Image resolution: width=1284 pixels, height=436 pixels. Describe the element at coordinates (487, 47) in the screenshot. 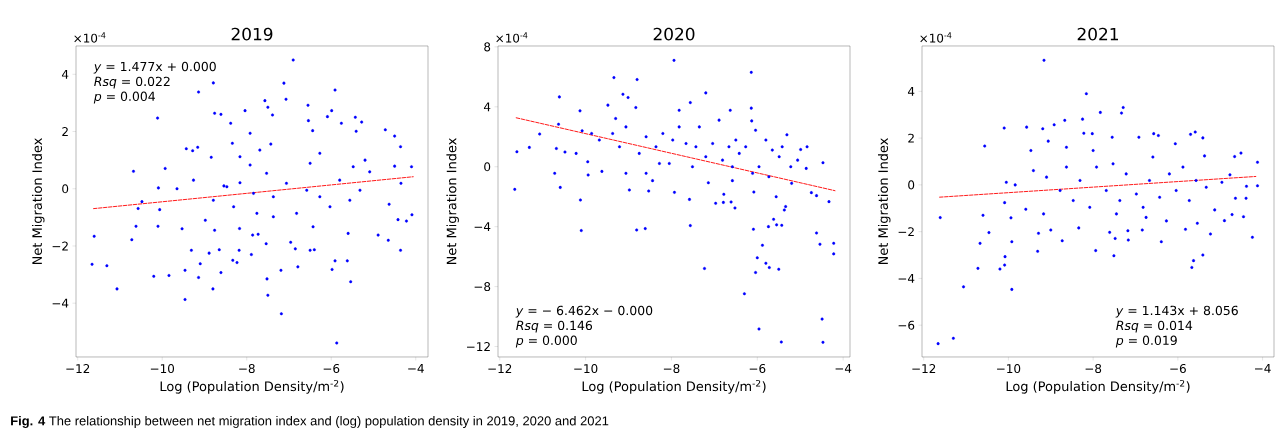

I see `y-tick-label: 8` at that location.